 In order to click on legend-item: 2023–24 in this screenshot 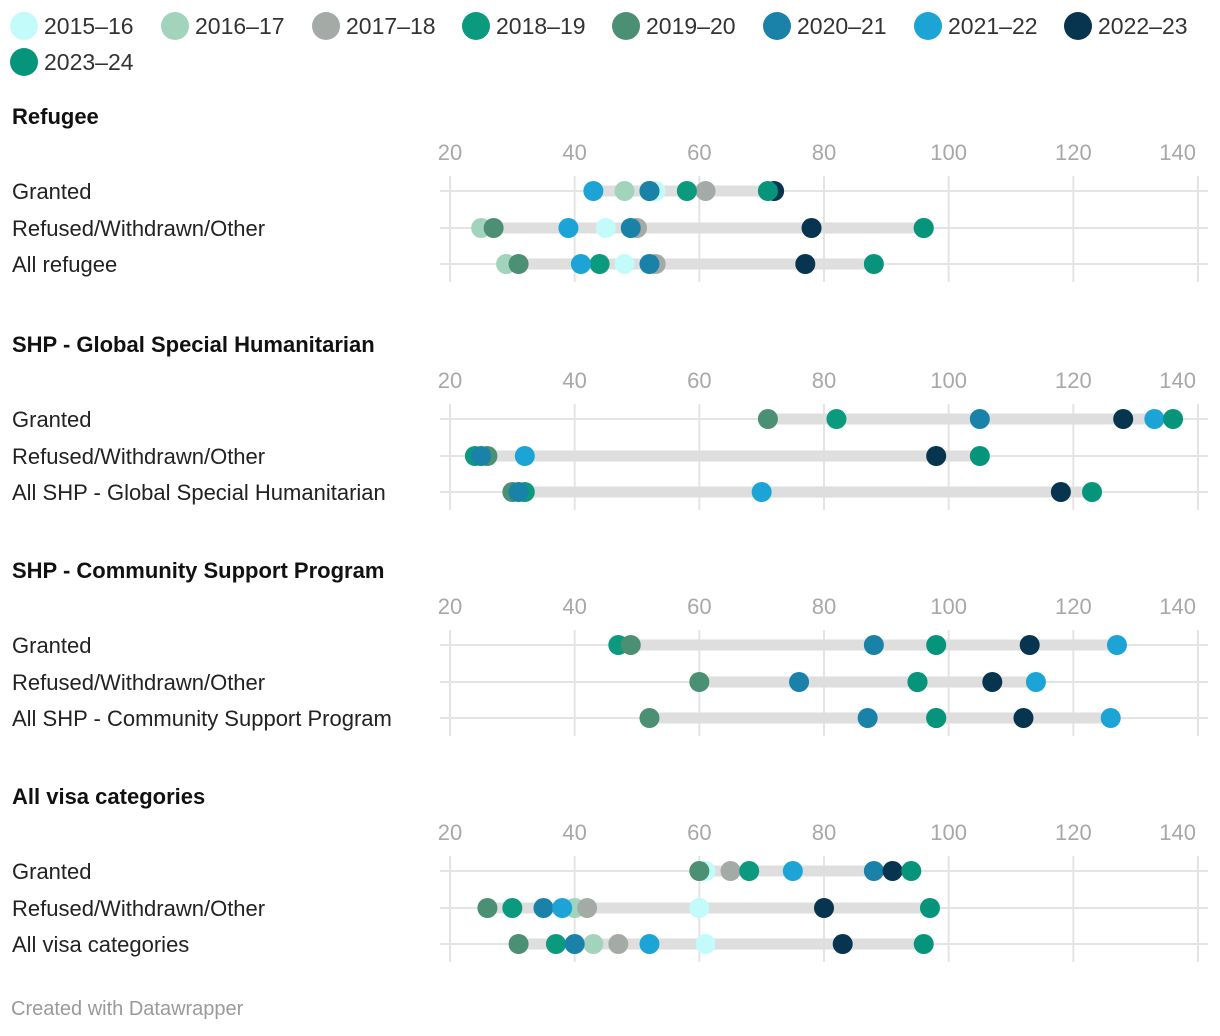, I will do `click(72, 62)`.